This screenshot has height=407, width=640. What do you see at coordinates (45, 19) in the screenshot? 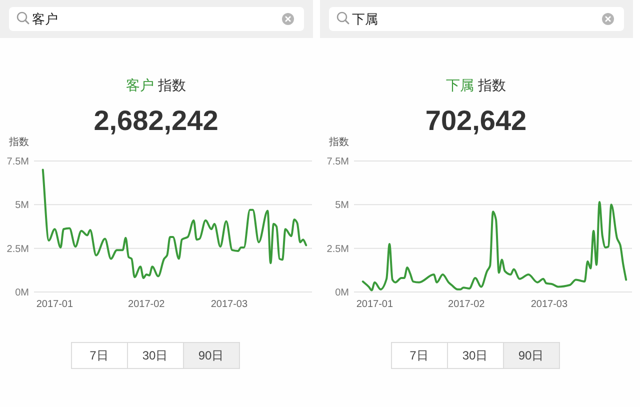
I see `text: 客户` at bounding box center [45, 19].